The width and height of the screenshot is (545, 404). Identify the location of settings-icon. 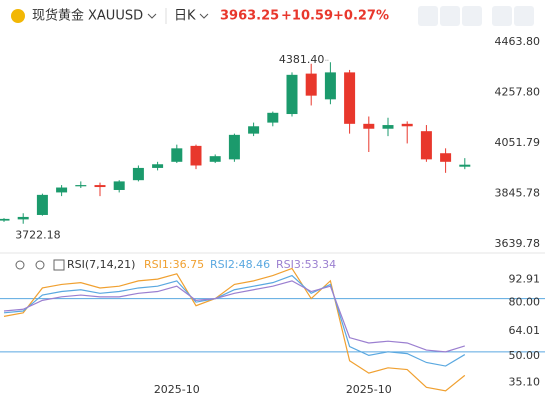
(40, 265).